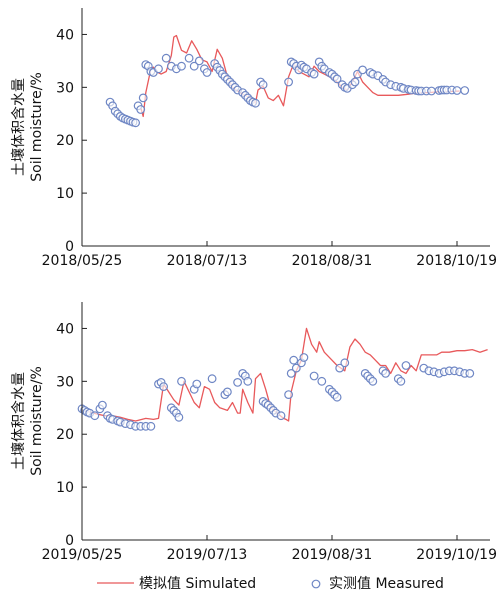  I want to click on legend: 模拟值 Simulated 实测值 Measured, so click(270, 584).